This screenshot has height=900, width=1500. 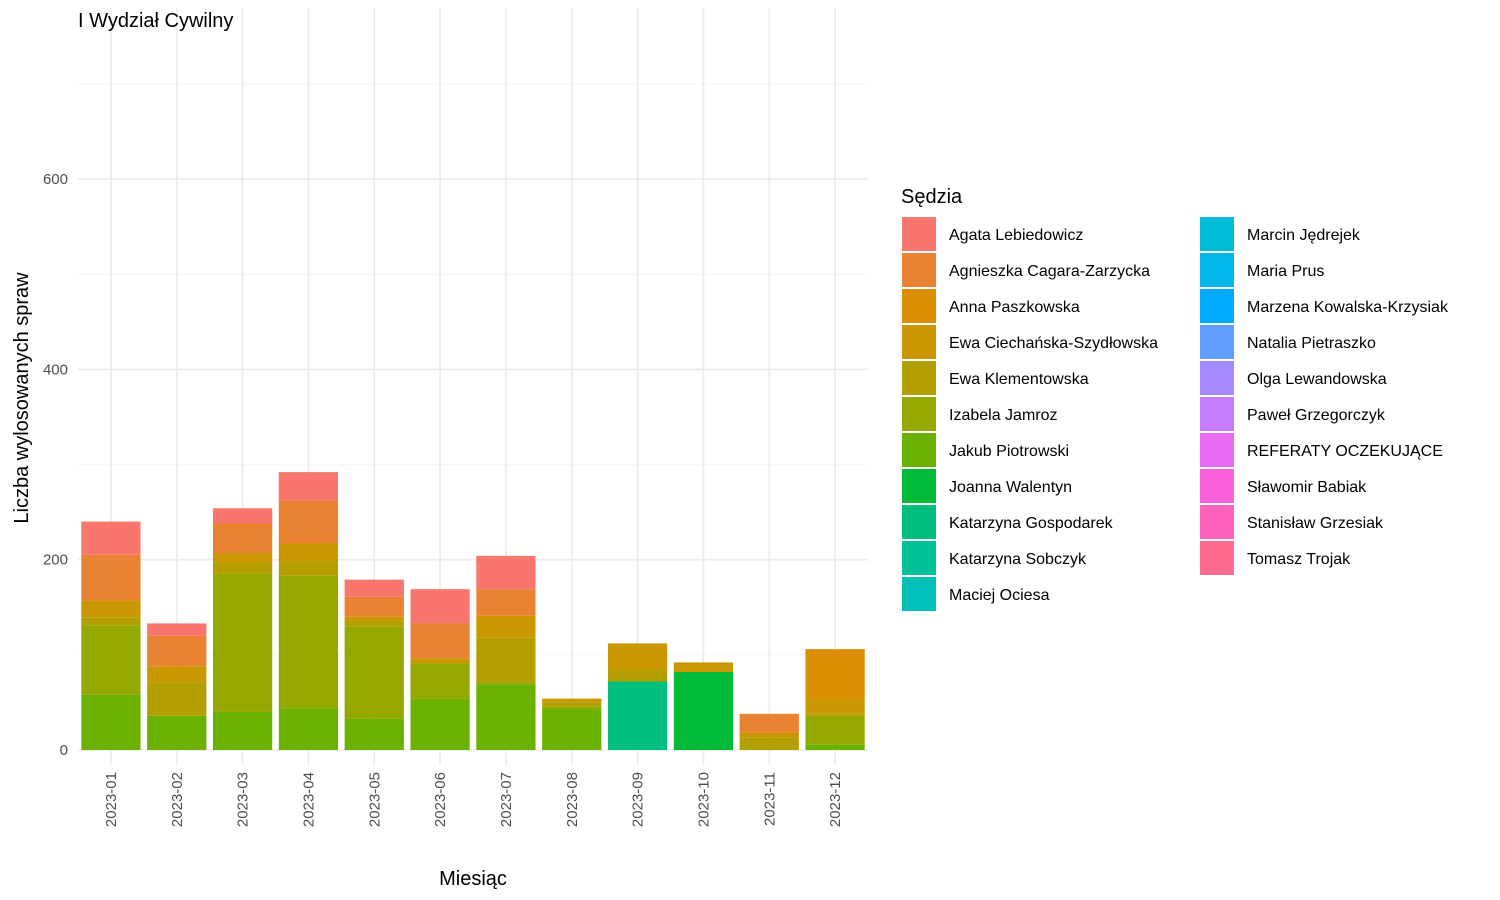 I want to click on legend-label: Stanisław Grzesiak, so click(x=1315, y=523).